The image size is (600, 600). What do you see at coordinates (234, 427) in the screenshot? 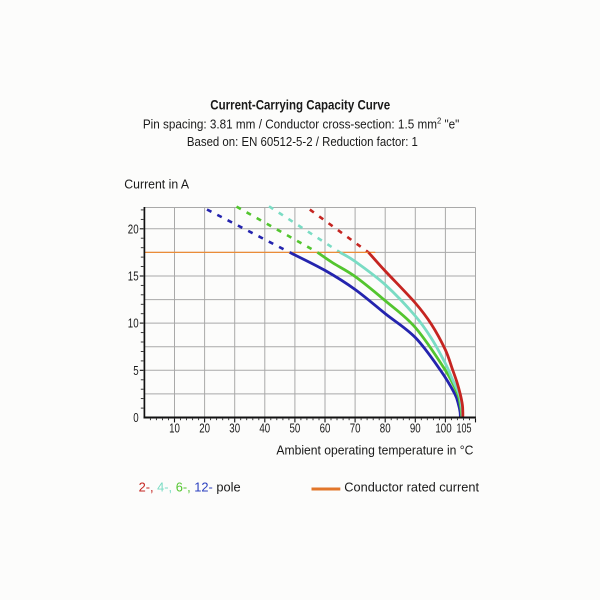
I see `svg-text: 30` at bounding box center [234, 427].